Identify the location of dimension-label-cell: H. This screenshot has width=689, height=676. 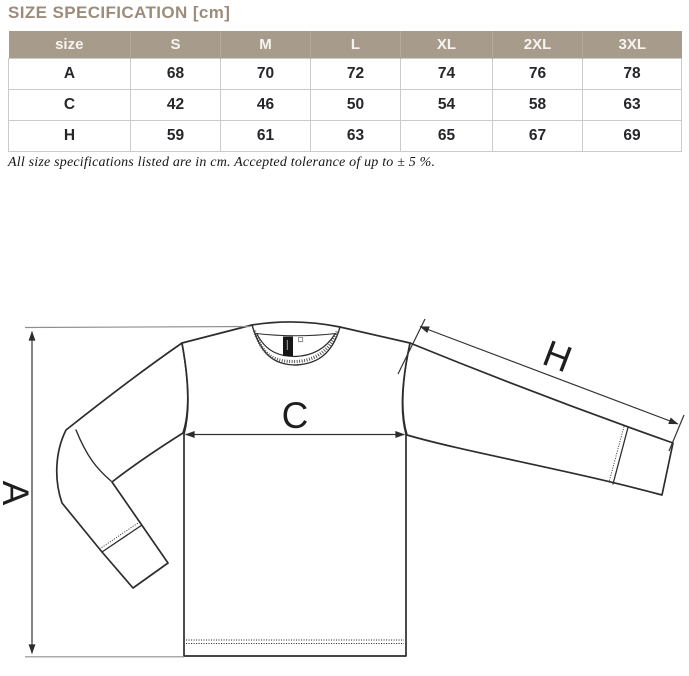
(69, 136).